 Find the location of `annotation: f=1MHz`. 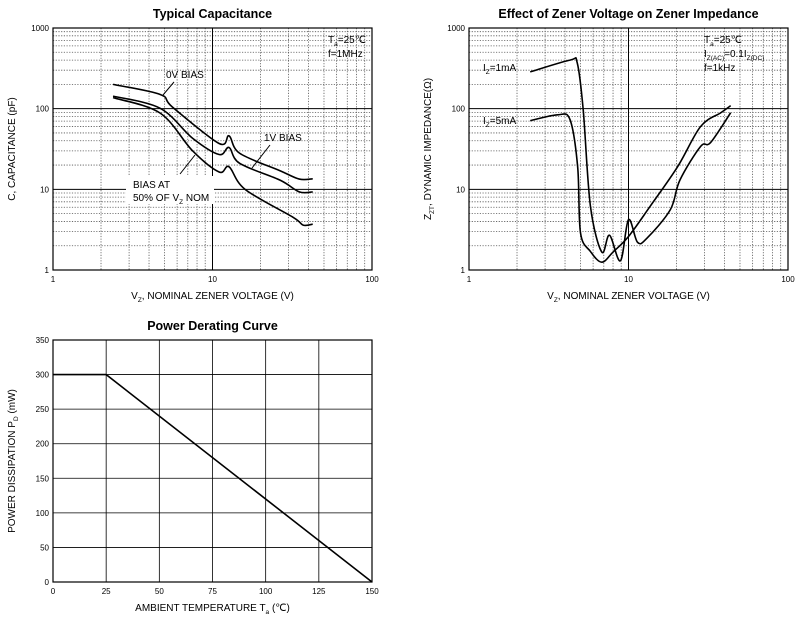

annotation: f=1MHz is located at coordinates (345, 54).